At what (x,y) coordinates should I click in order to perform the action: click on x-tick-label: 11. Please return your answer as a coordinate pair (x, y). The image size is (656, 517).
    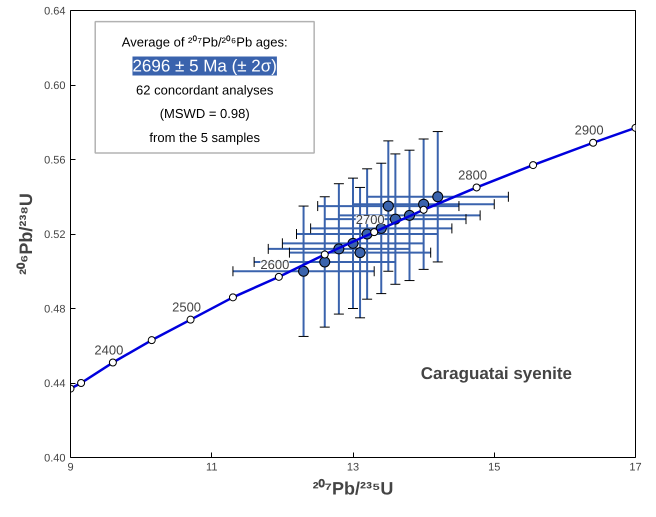
    Looking at the image, I should click on (212, 468).